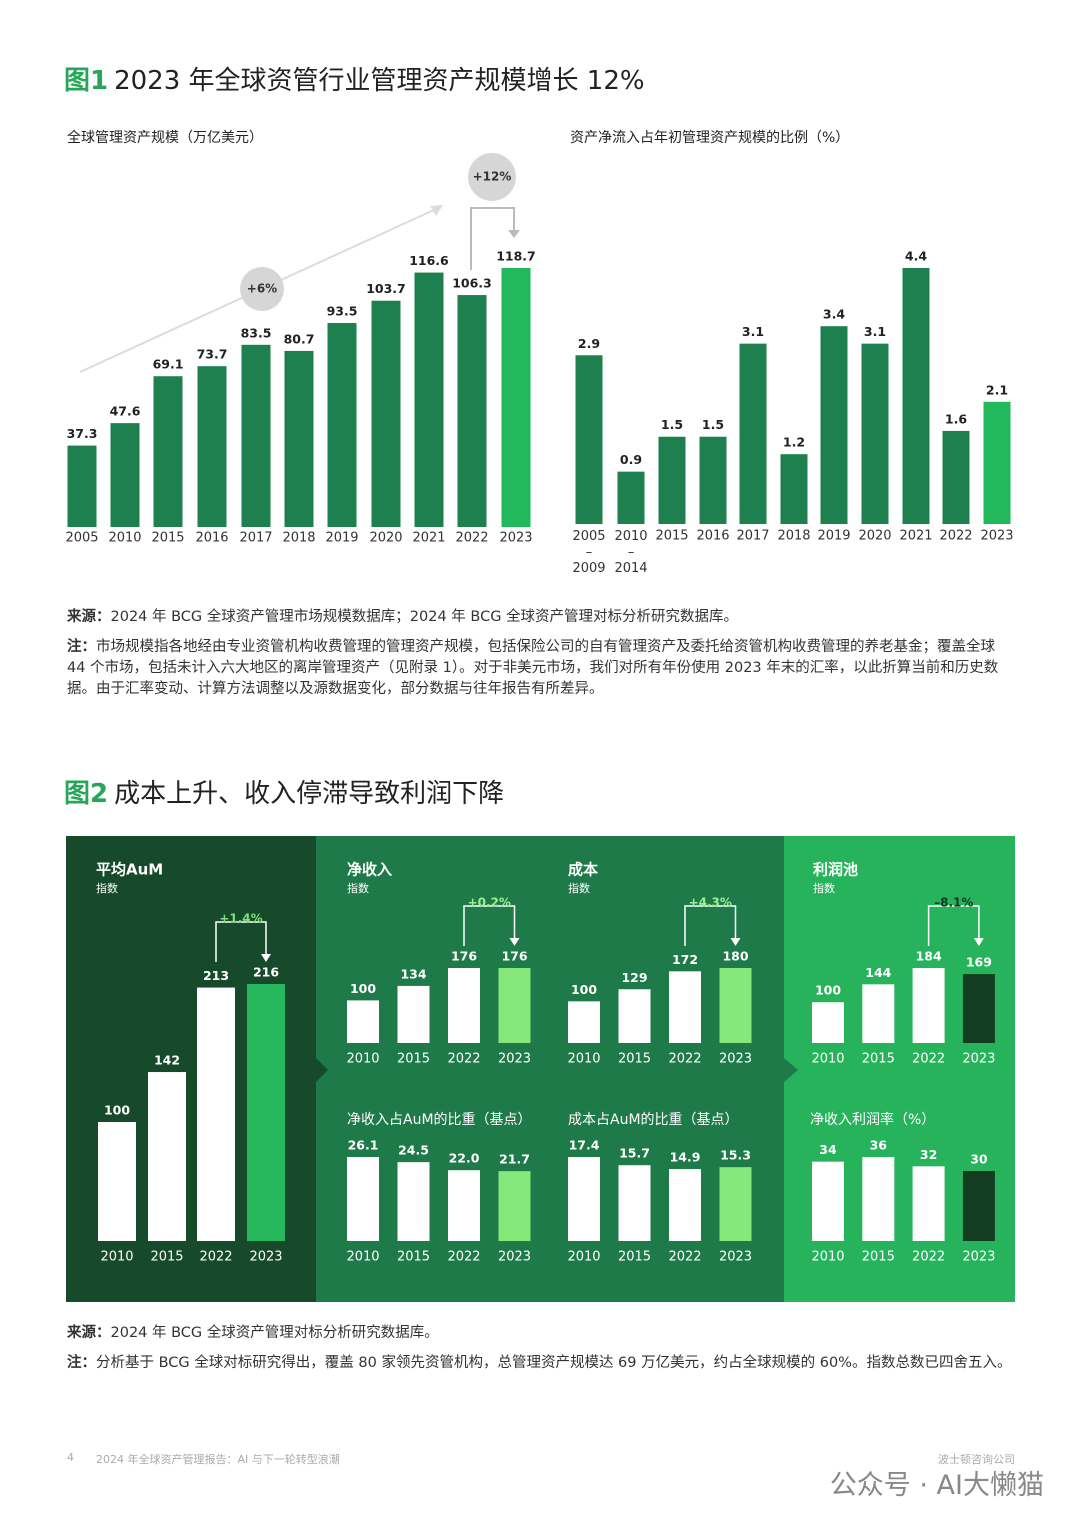  What do you see at coordinates (255, 538) in the screenshot?
I see `x-tick-label: 2017` at bounding box center [255, 538].